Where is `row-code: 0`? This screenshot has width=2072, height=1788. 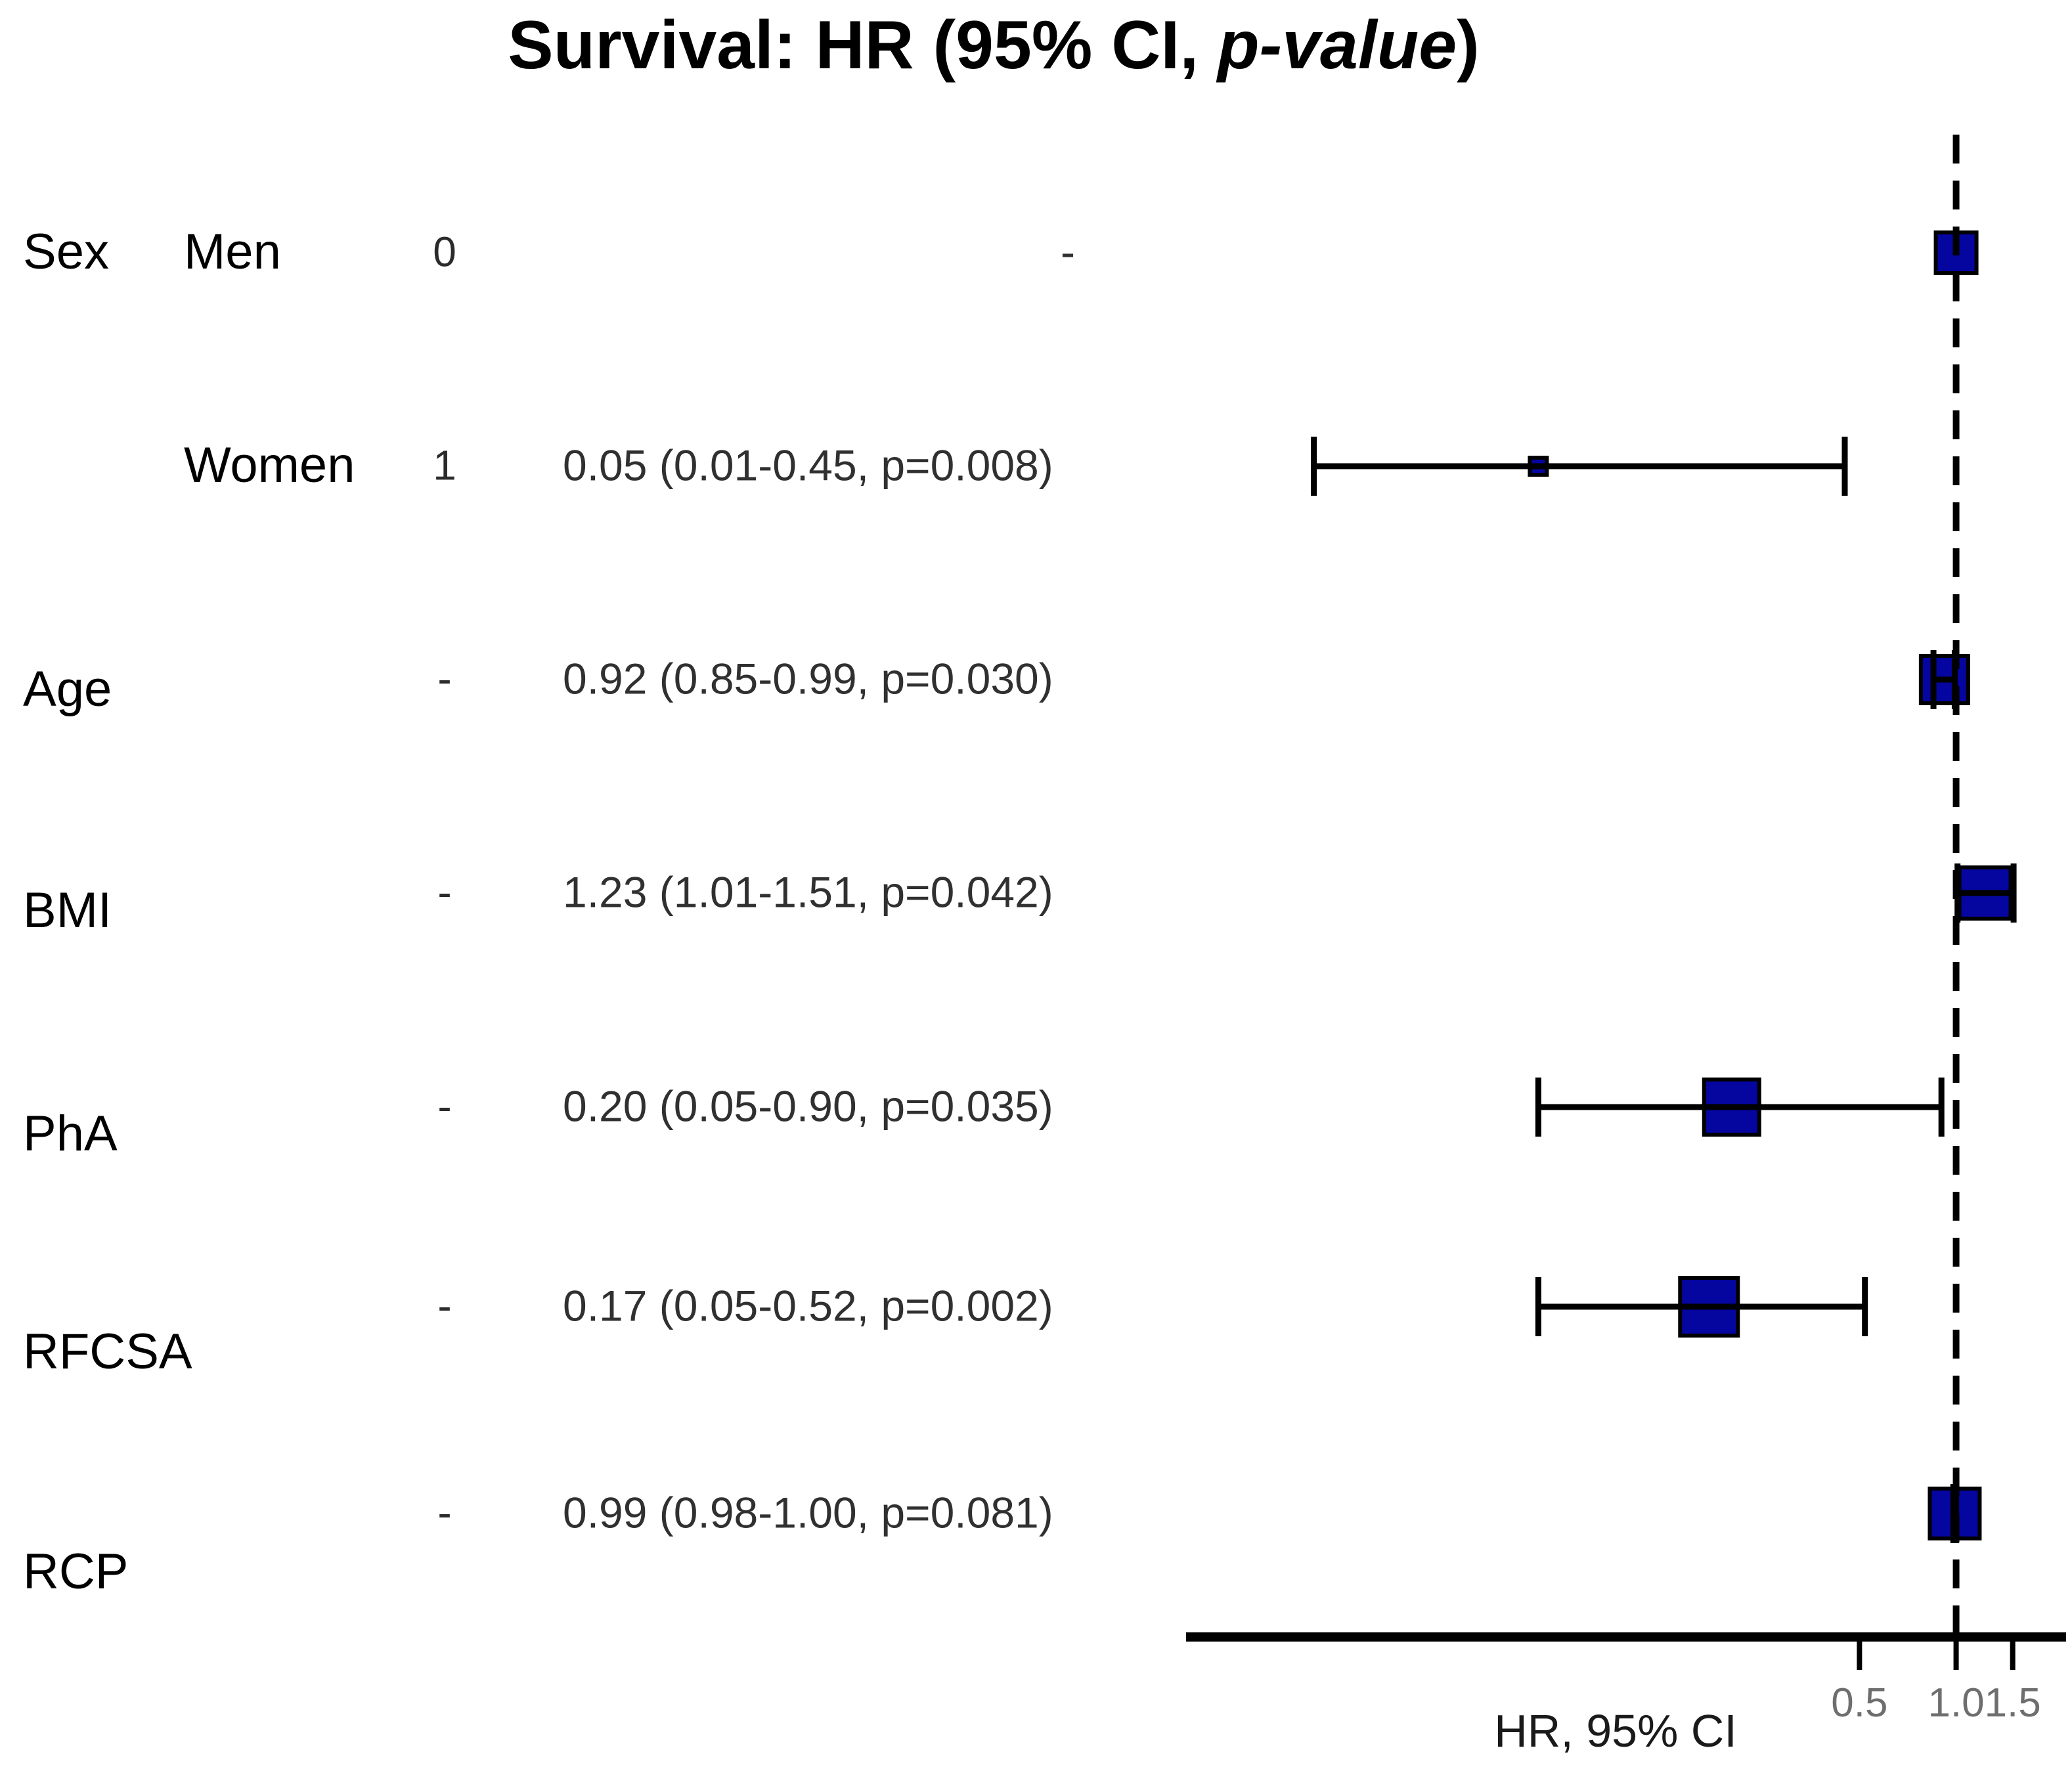
row-code: 0 is located at coordinates (445, 252).